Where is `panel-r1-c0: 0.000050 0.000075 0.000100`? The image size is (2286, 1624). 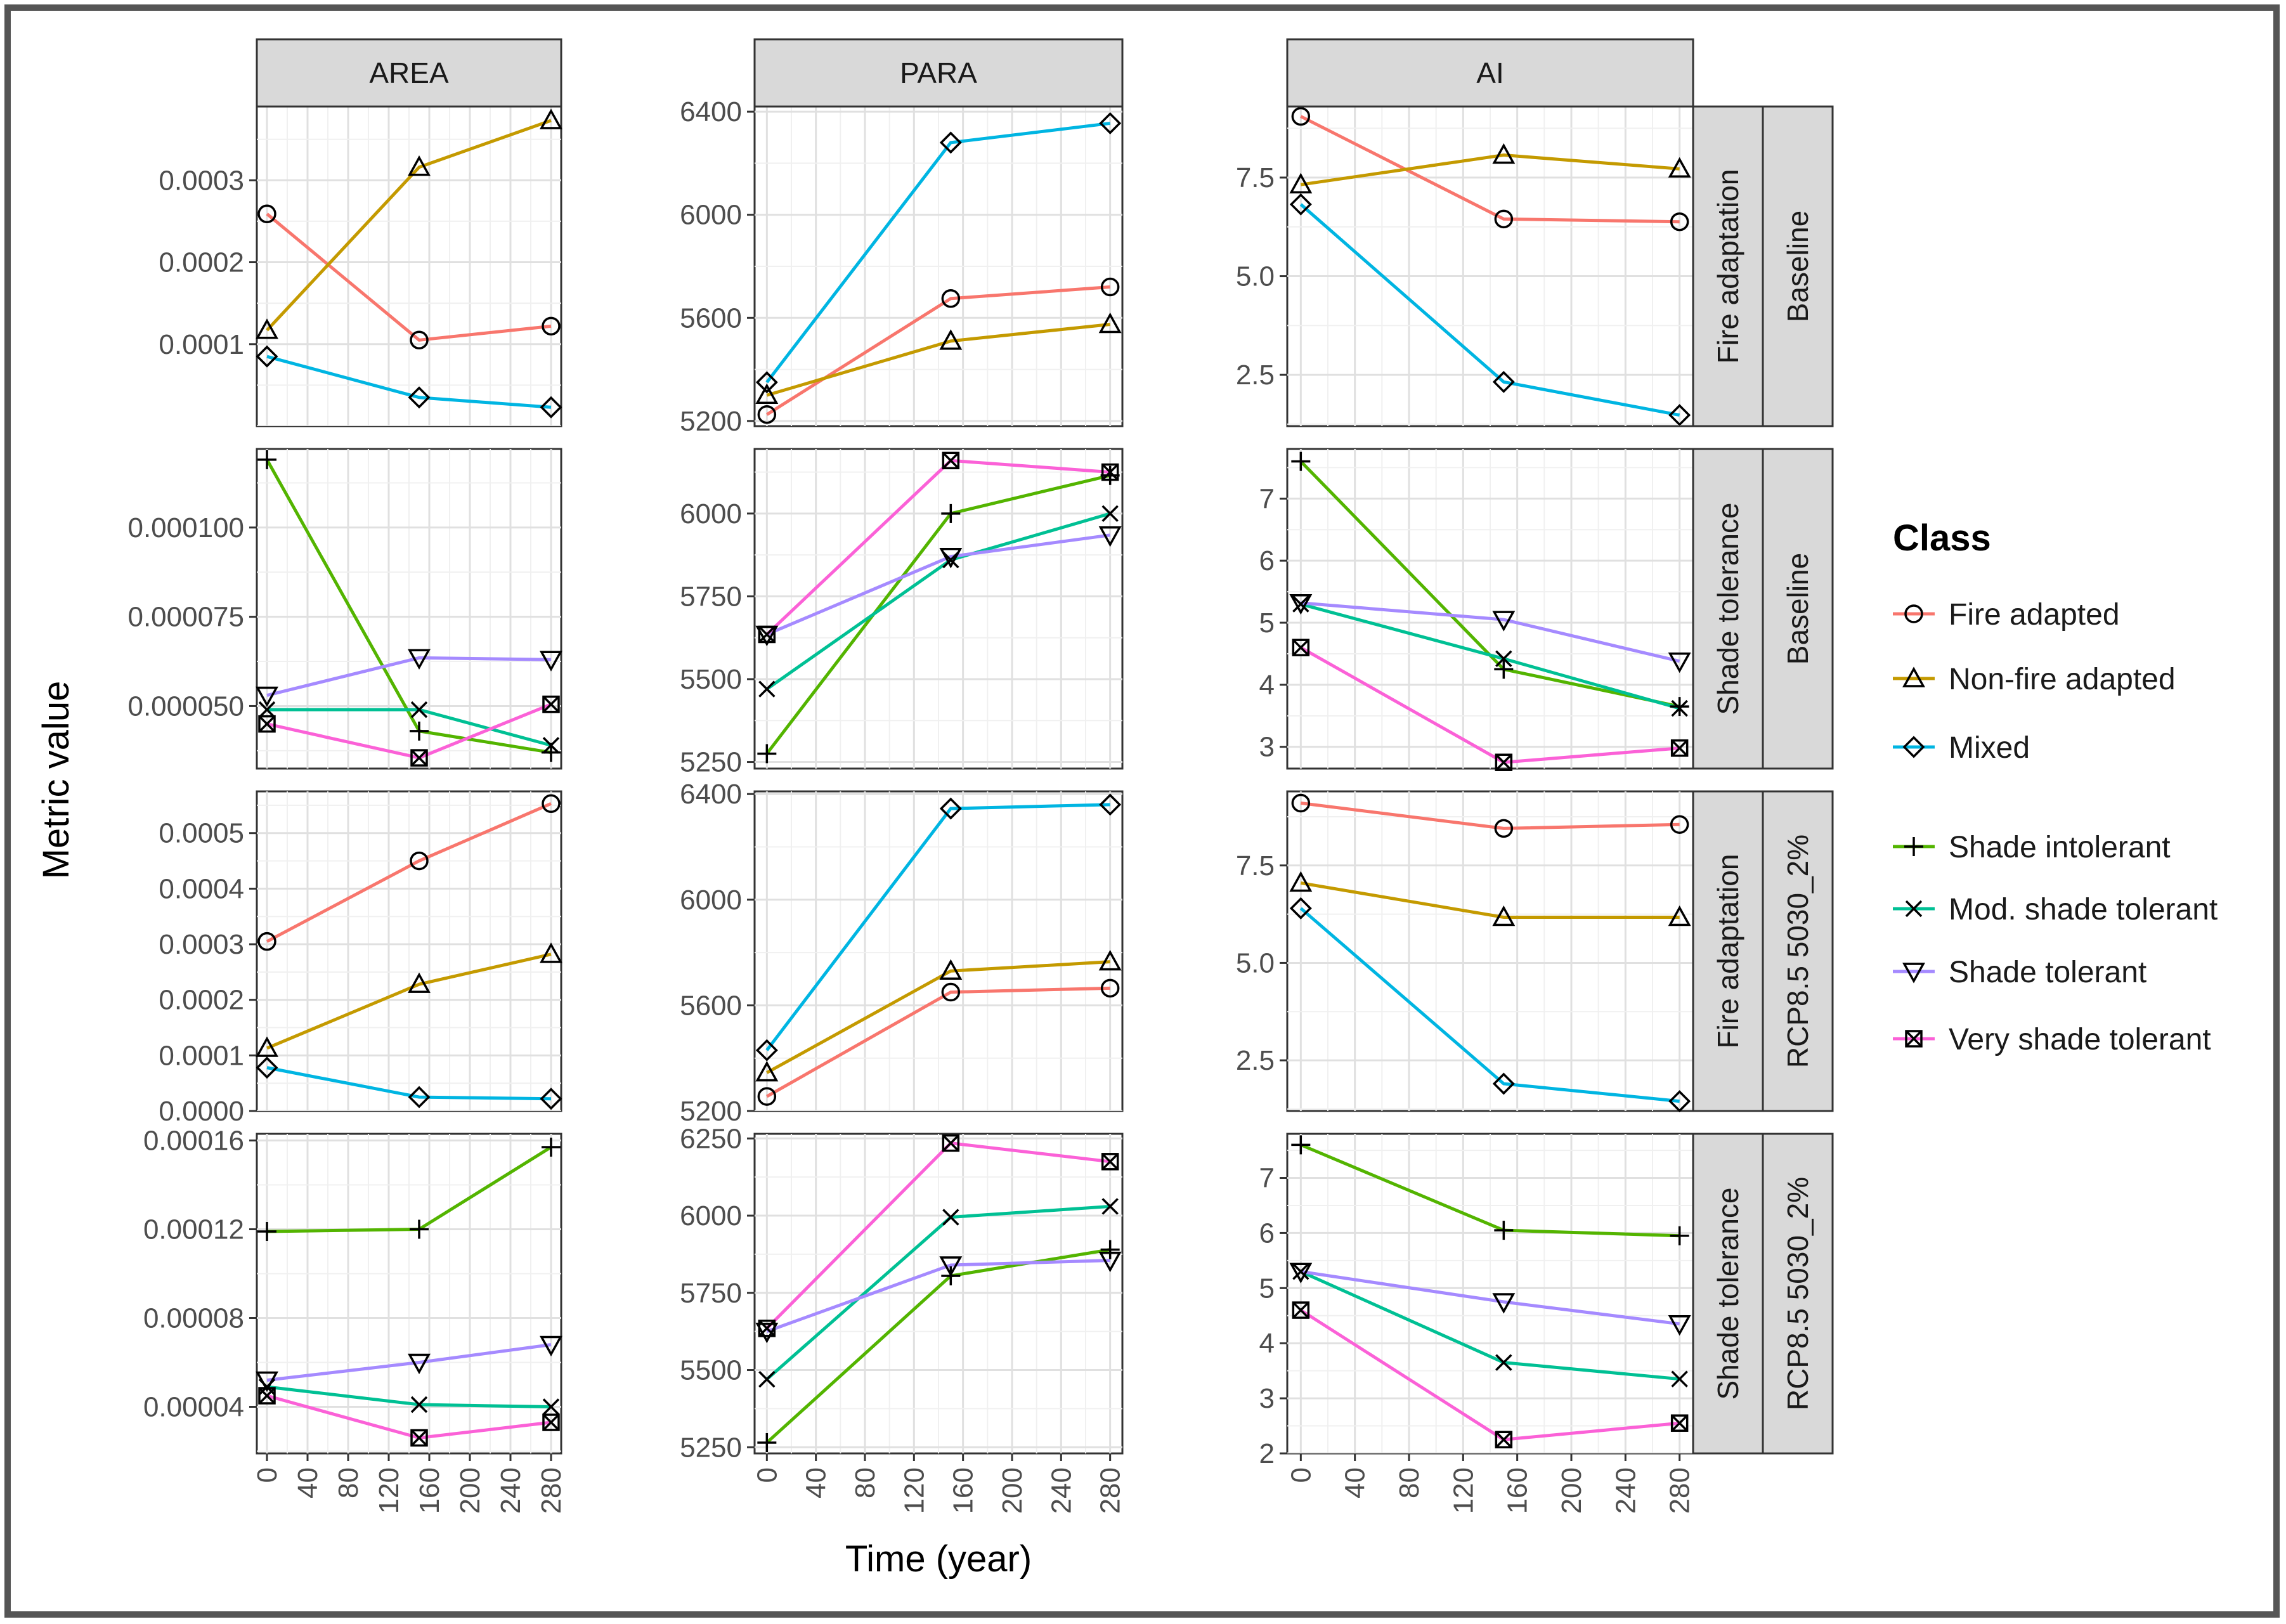
panel-r1-c0: 0.000050 0.000075 0.000100 is located at coordinates (344, 609).